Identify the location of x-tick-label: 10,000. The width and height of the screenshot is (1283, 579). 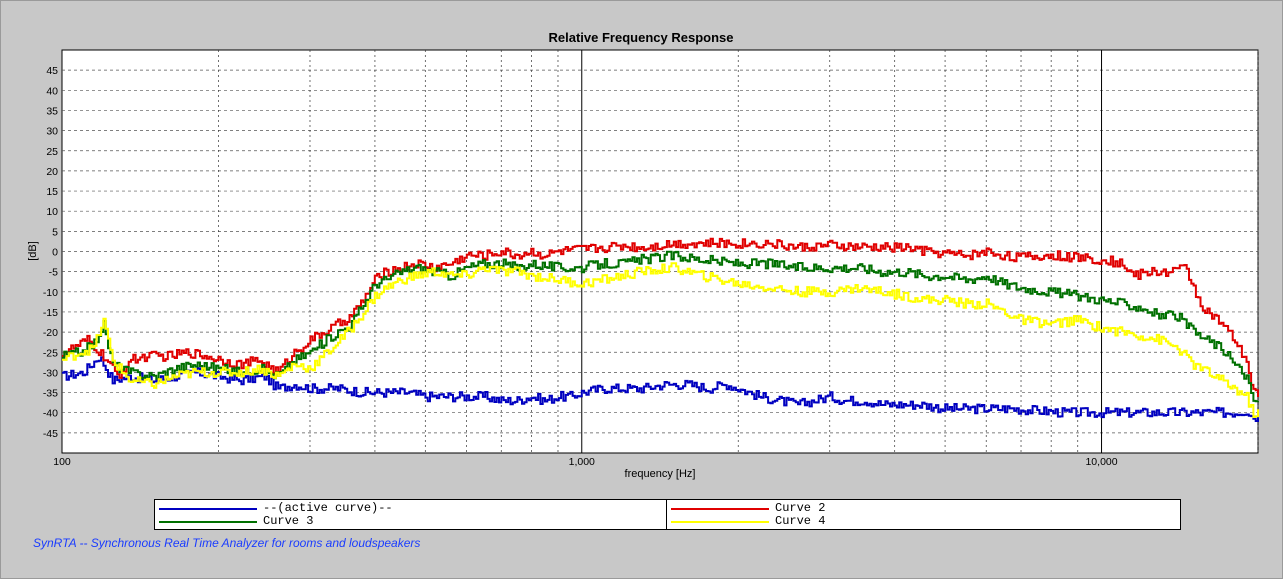
(1101, 462).